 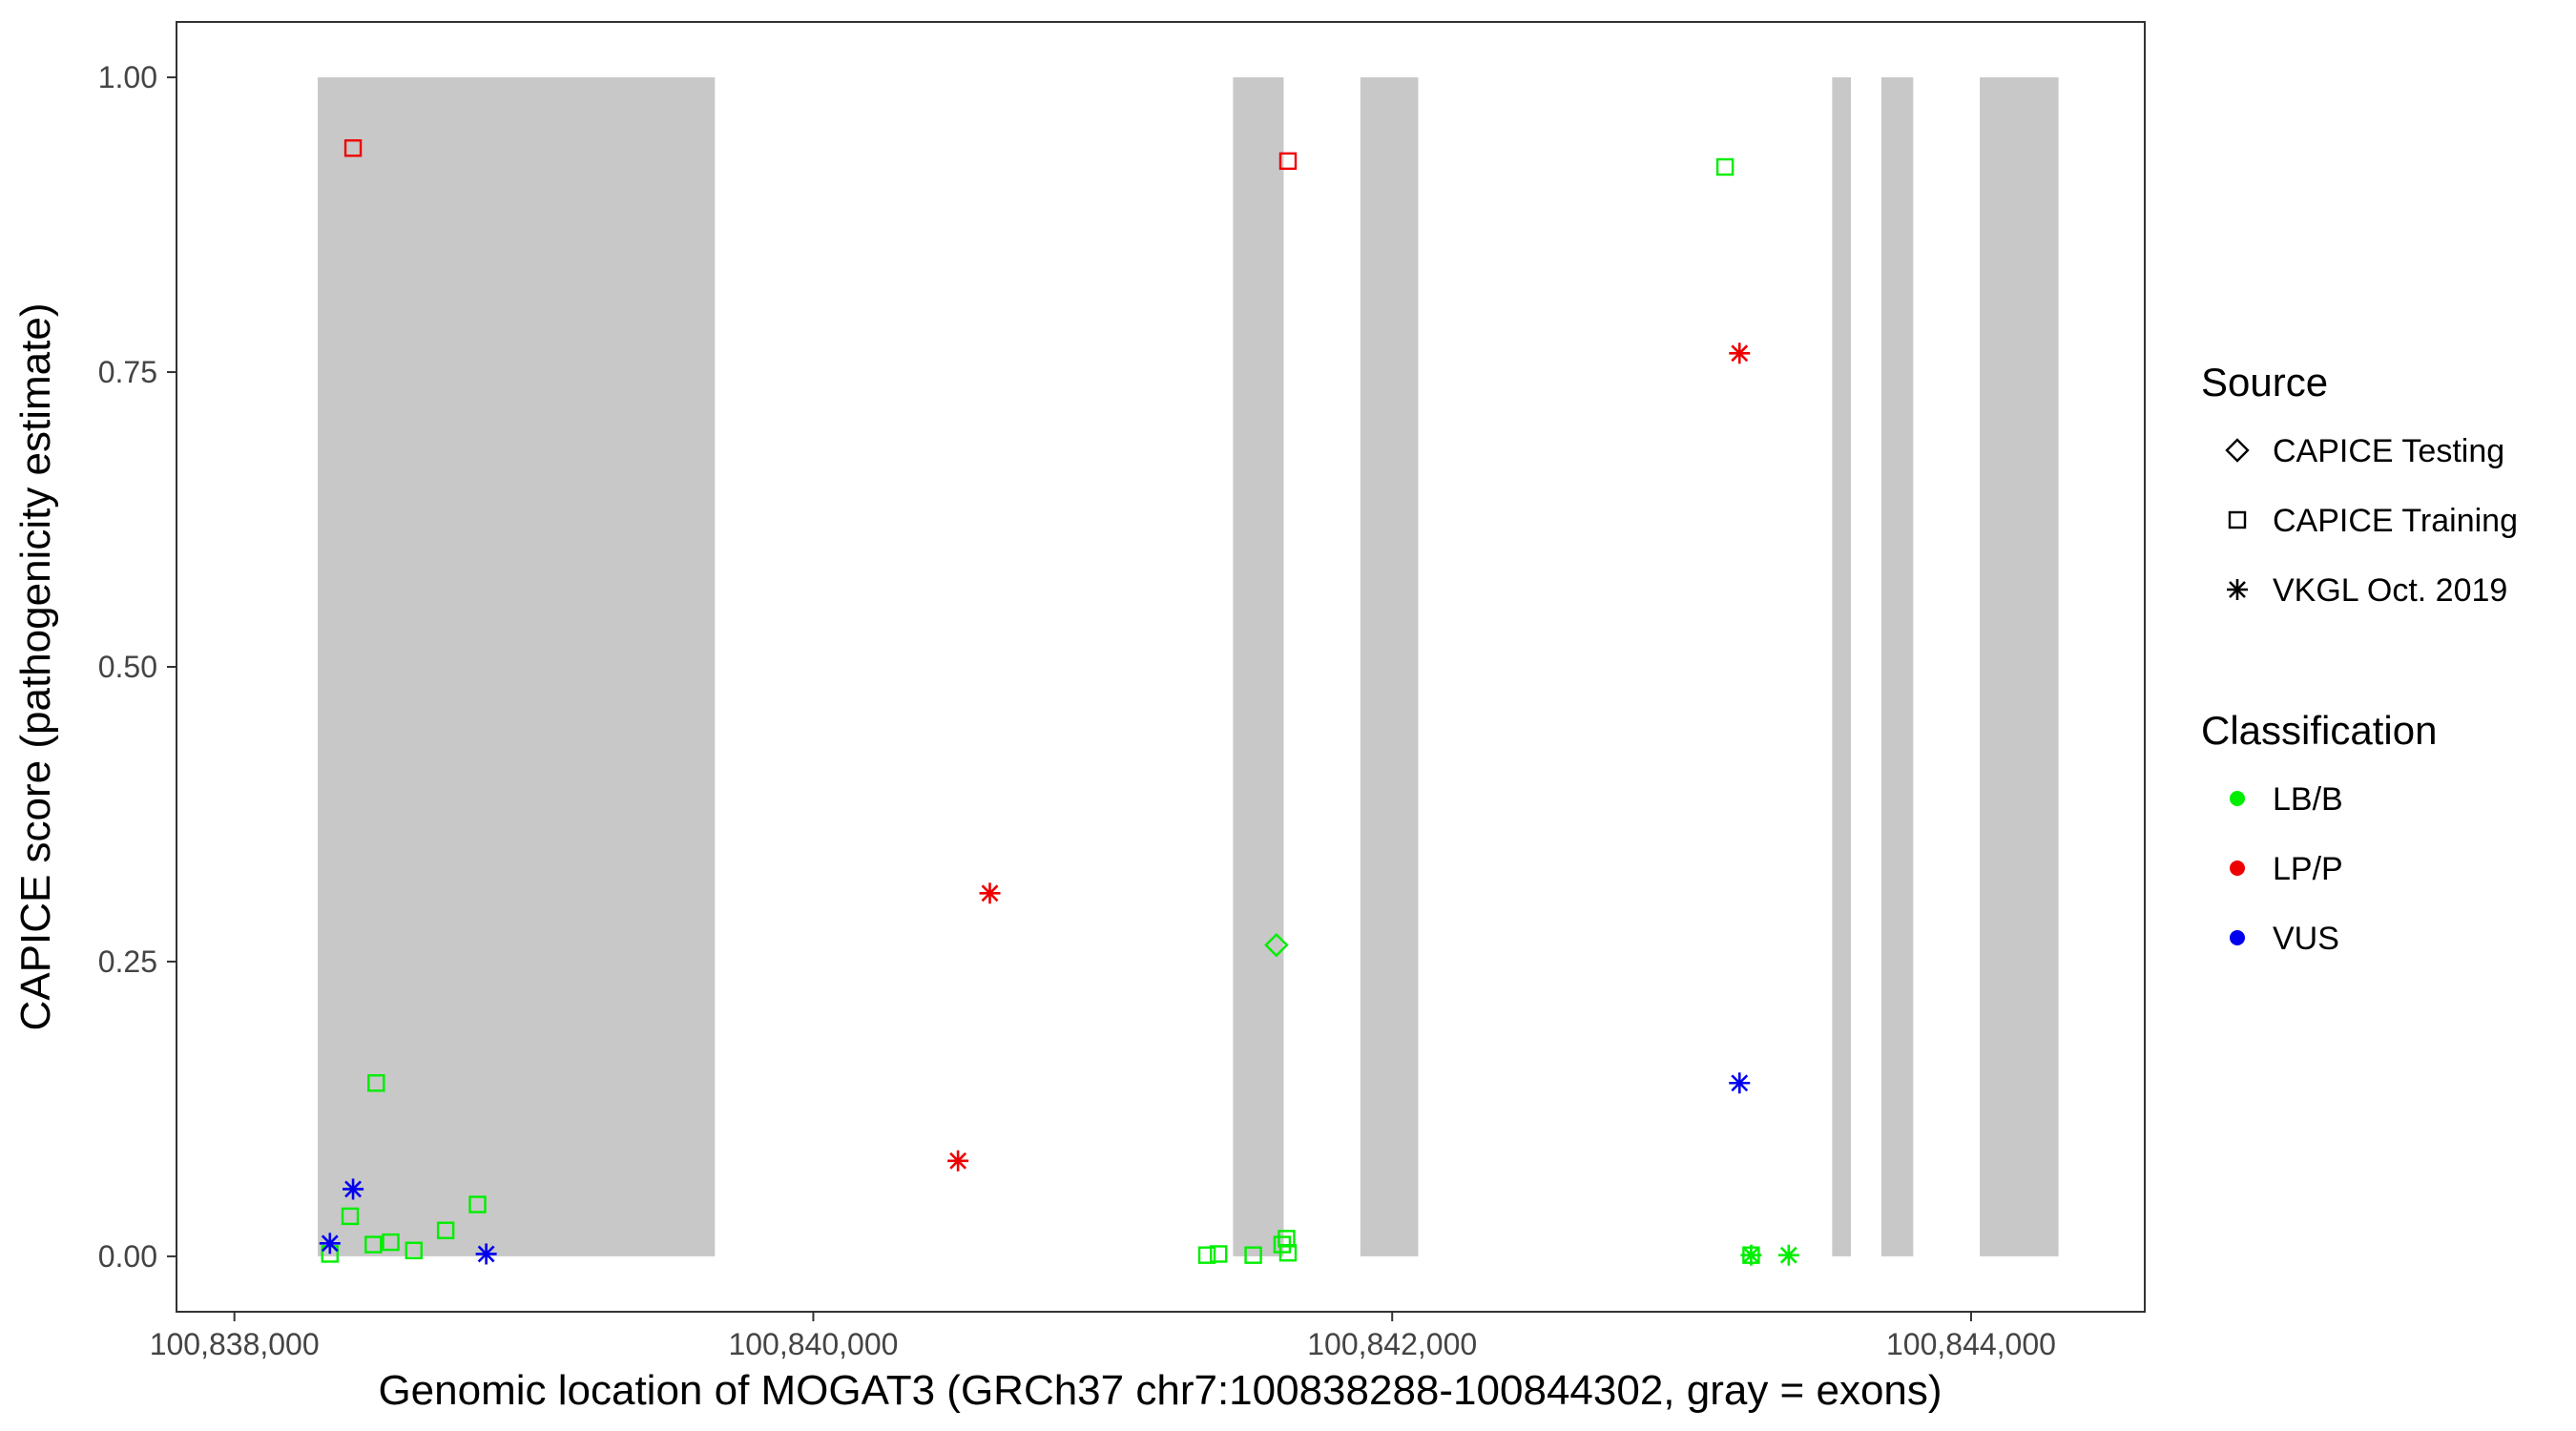 I want to click on y-tick-label: 0.00, so click(x=127, y=1256).